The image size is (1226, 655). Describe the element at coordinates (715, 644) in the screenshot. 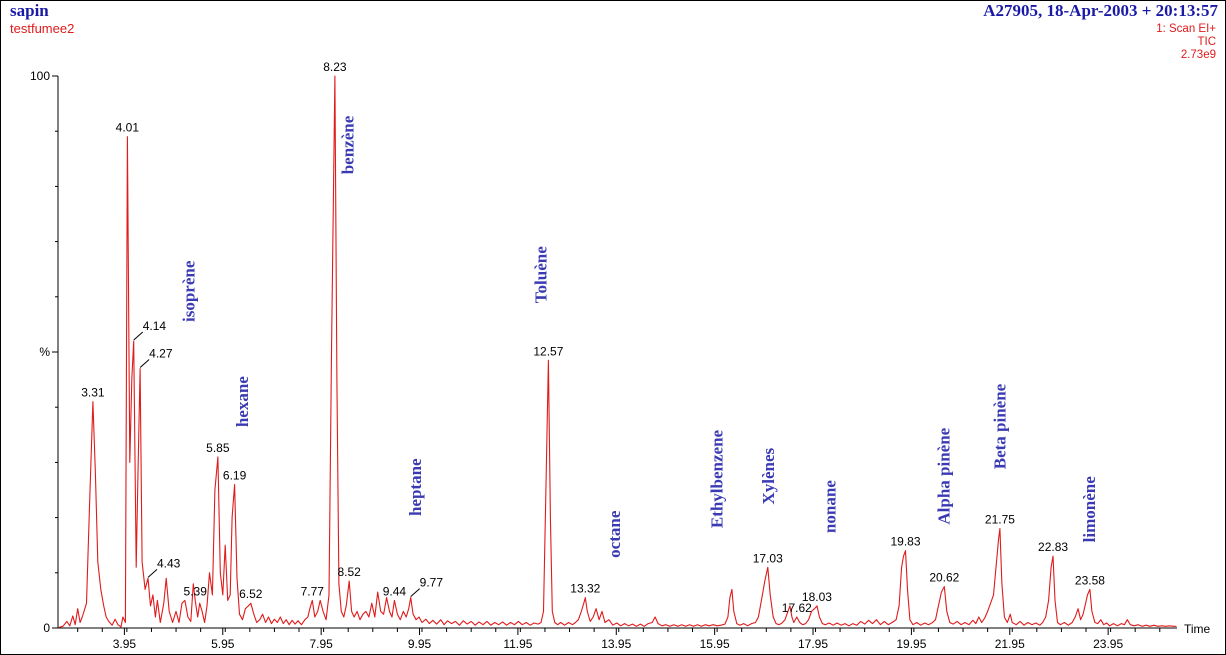

I see `x-tick-label: 15.95` at that location.